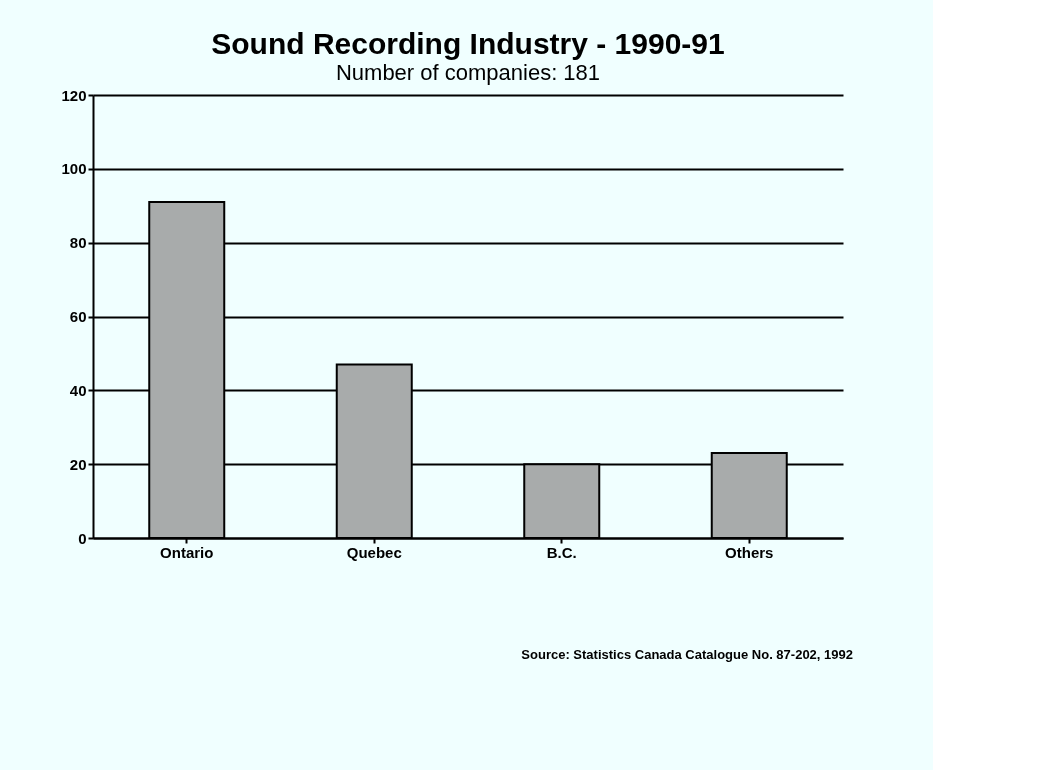 This screenshot has height=770, width=1045. What do you see at coordinates (74, 169) in the screenshot?
I see `y-tick-label: 100` at bounding box center [74, 169].